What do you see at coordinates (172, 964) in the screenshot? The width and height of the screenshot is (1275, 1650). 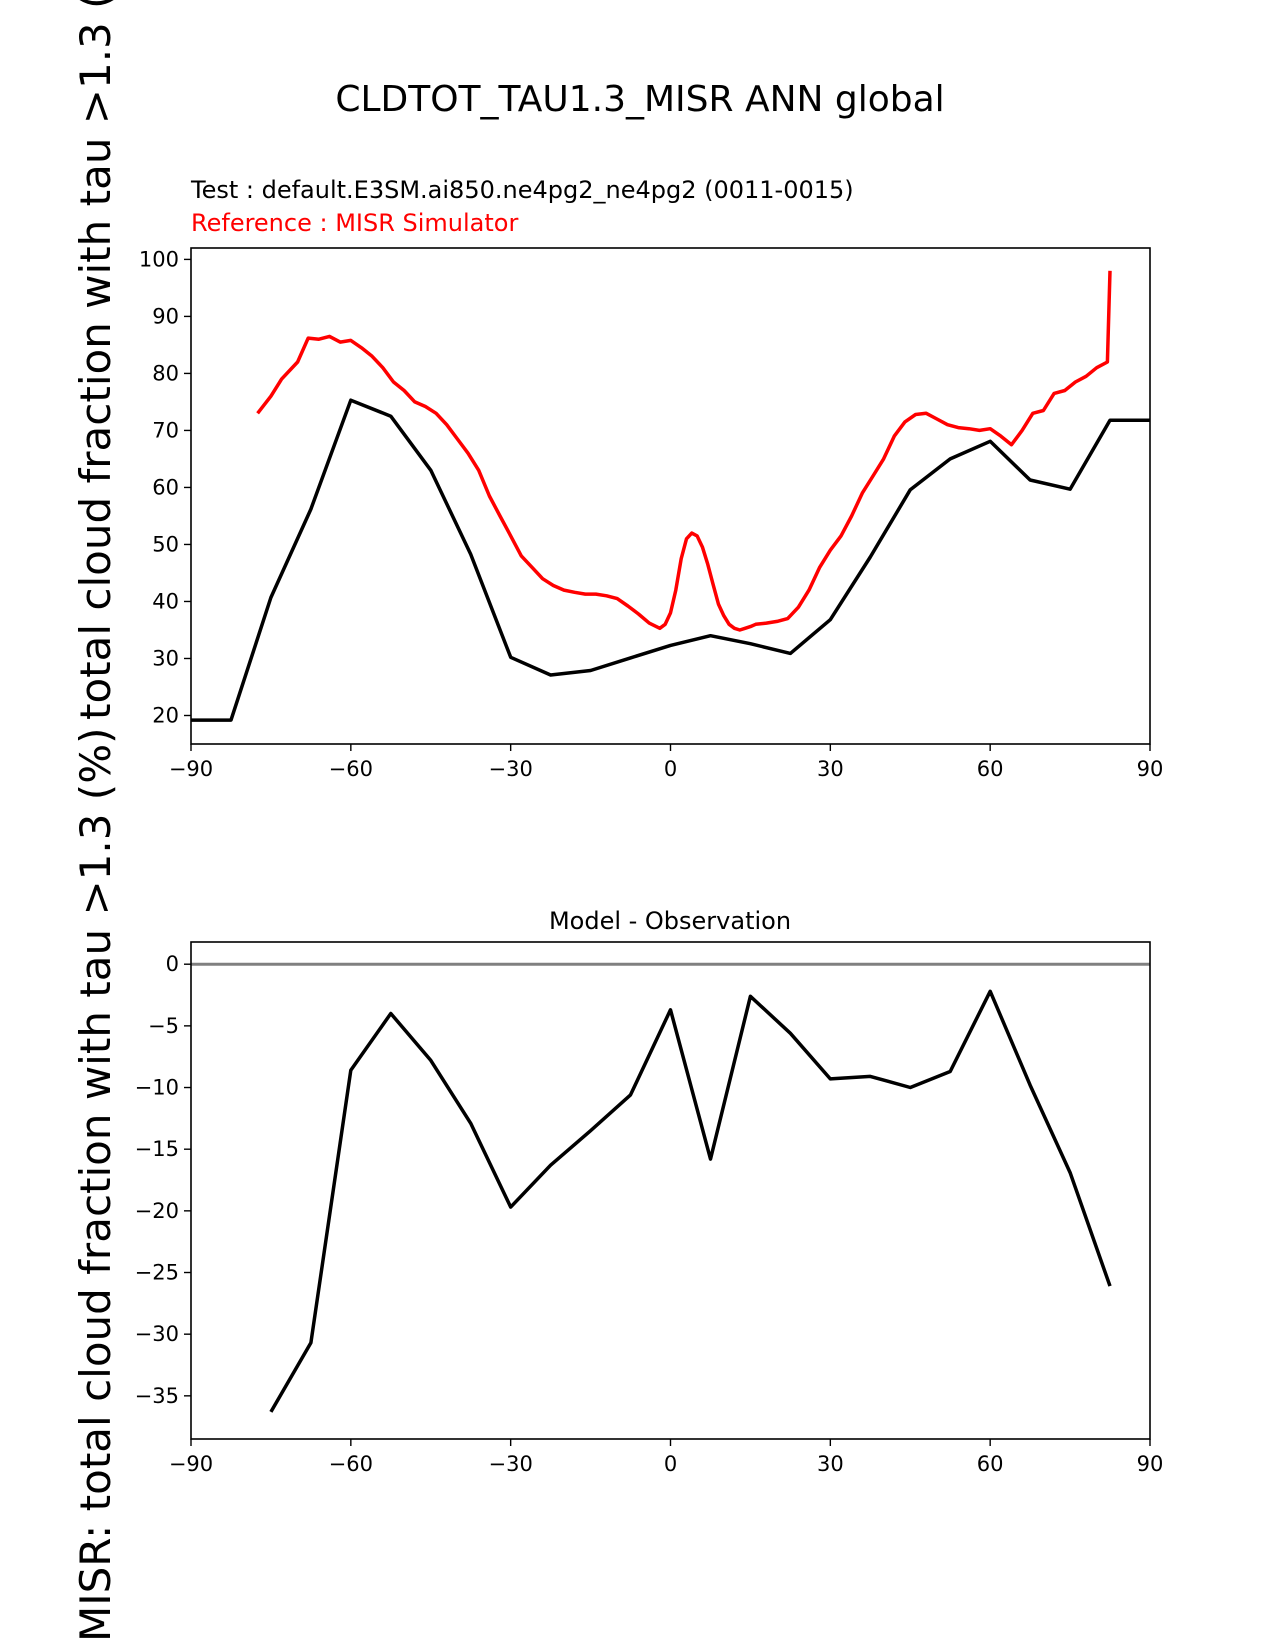 I see `y-tick-label: 0` at bounding box center [172, 964].